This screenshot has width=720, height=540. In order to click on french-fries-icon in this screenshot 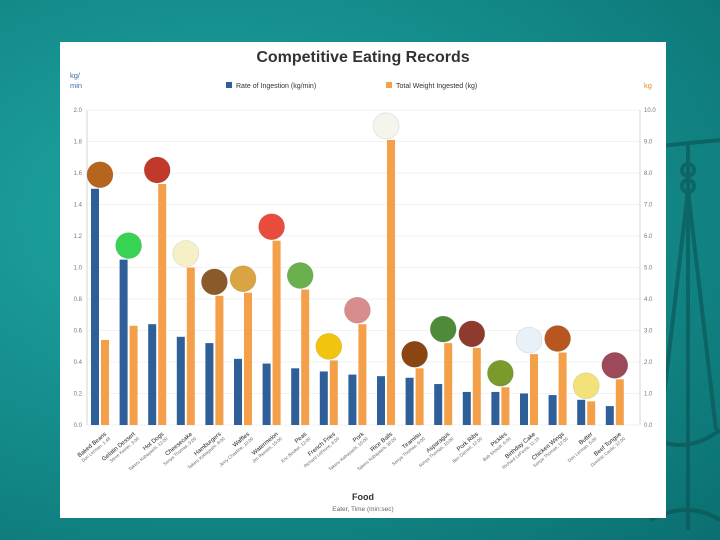, I will do `click(329, 346)`.